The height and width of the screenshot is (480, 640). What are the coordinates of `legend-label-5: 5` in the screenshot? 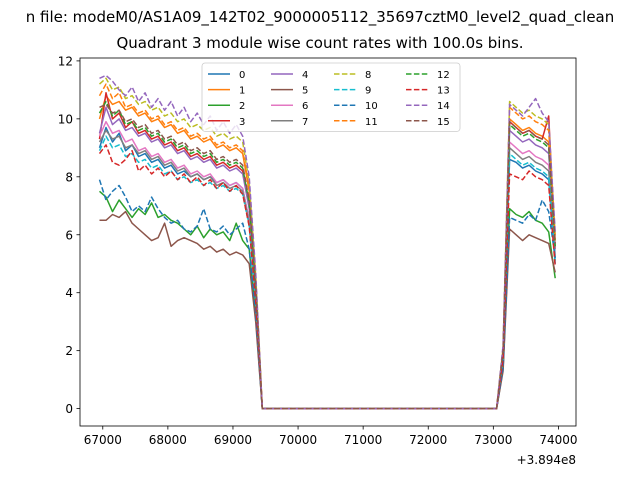 It's located at (305, 91).